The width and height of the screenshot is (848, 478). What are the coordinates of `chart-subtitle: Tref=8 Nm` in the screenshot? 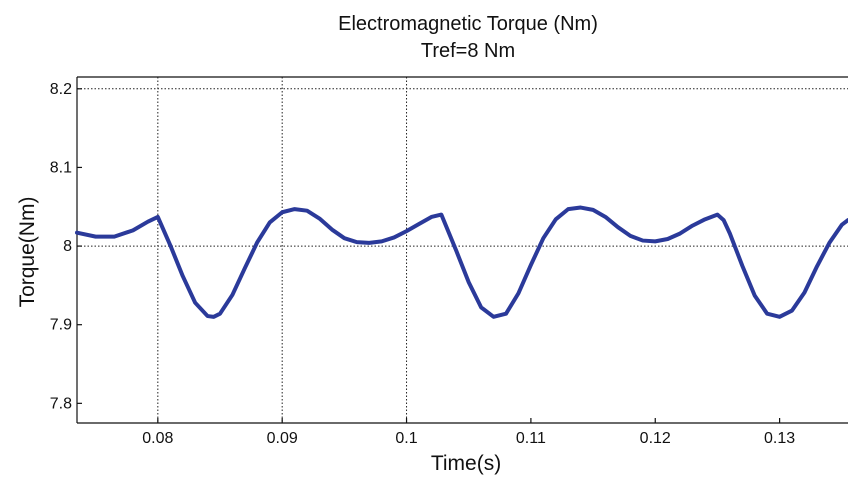 It's located at (468, 51).